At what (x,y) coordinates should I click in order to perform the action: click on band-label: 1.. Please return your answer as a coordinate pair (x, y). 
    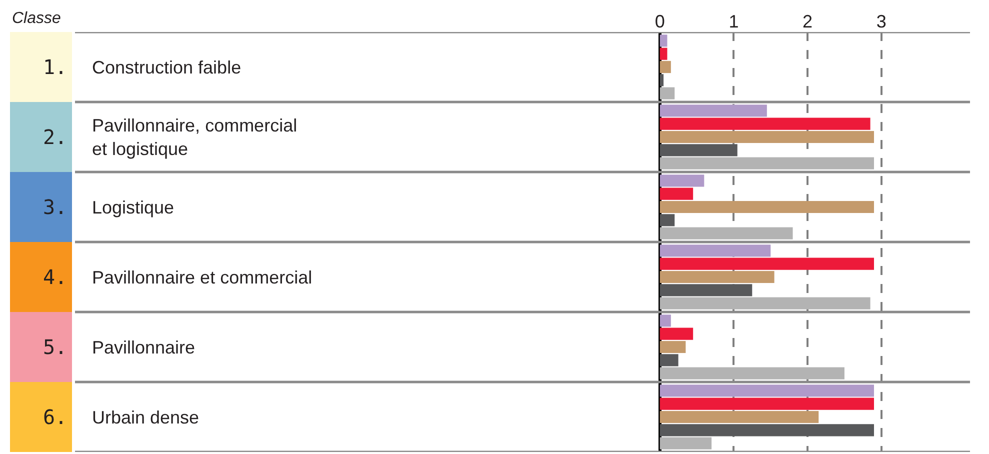
    Looking at the image, I should click on (55, 67).